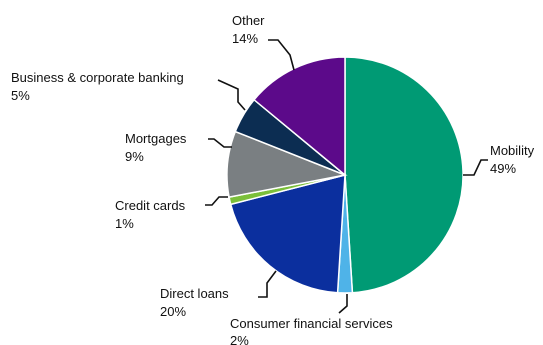 The height and width of the screenshot is (345, 543). I want to click on slice-label-business-corporate-banking: Business & corporate banking, so click(97, 77).